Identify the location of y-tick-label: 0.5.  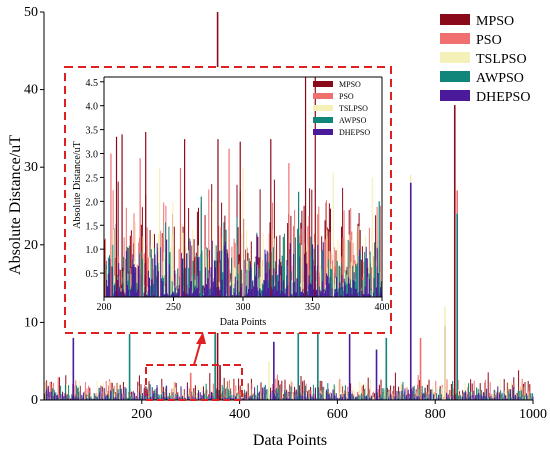
(92, 274).